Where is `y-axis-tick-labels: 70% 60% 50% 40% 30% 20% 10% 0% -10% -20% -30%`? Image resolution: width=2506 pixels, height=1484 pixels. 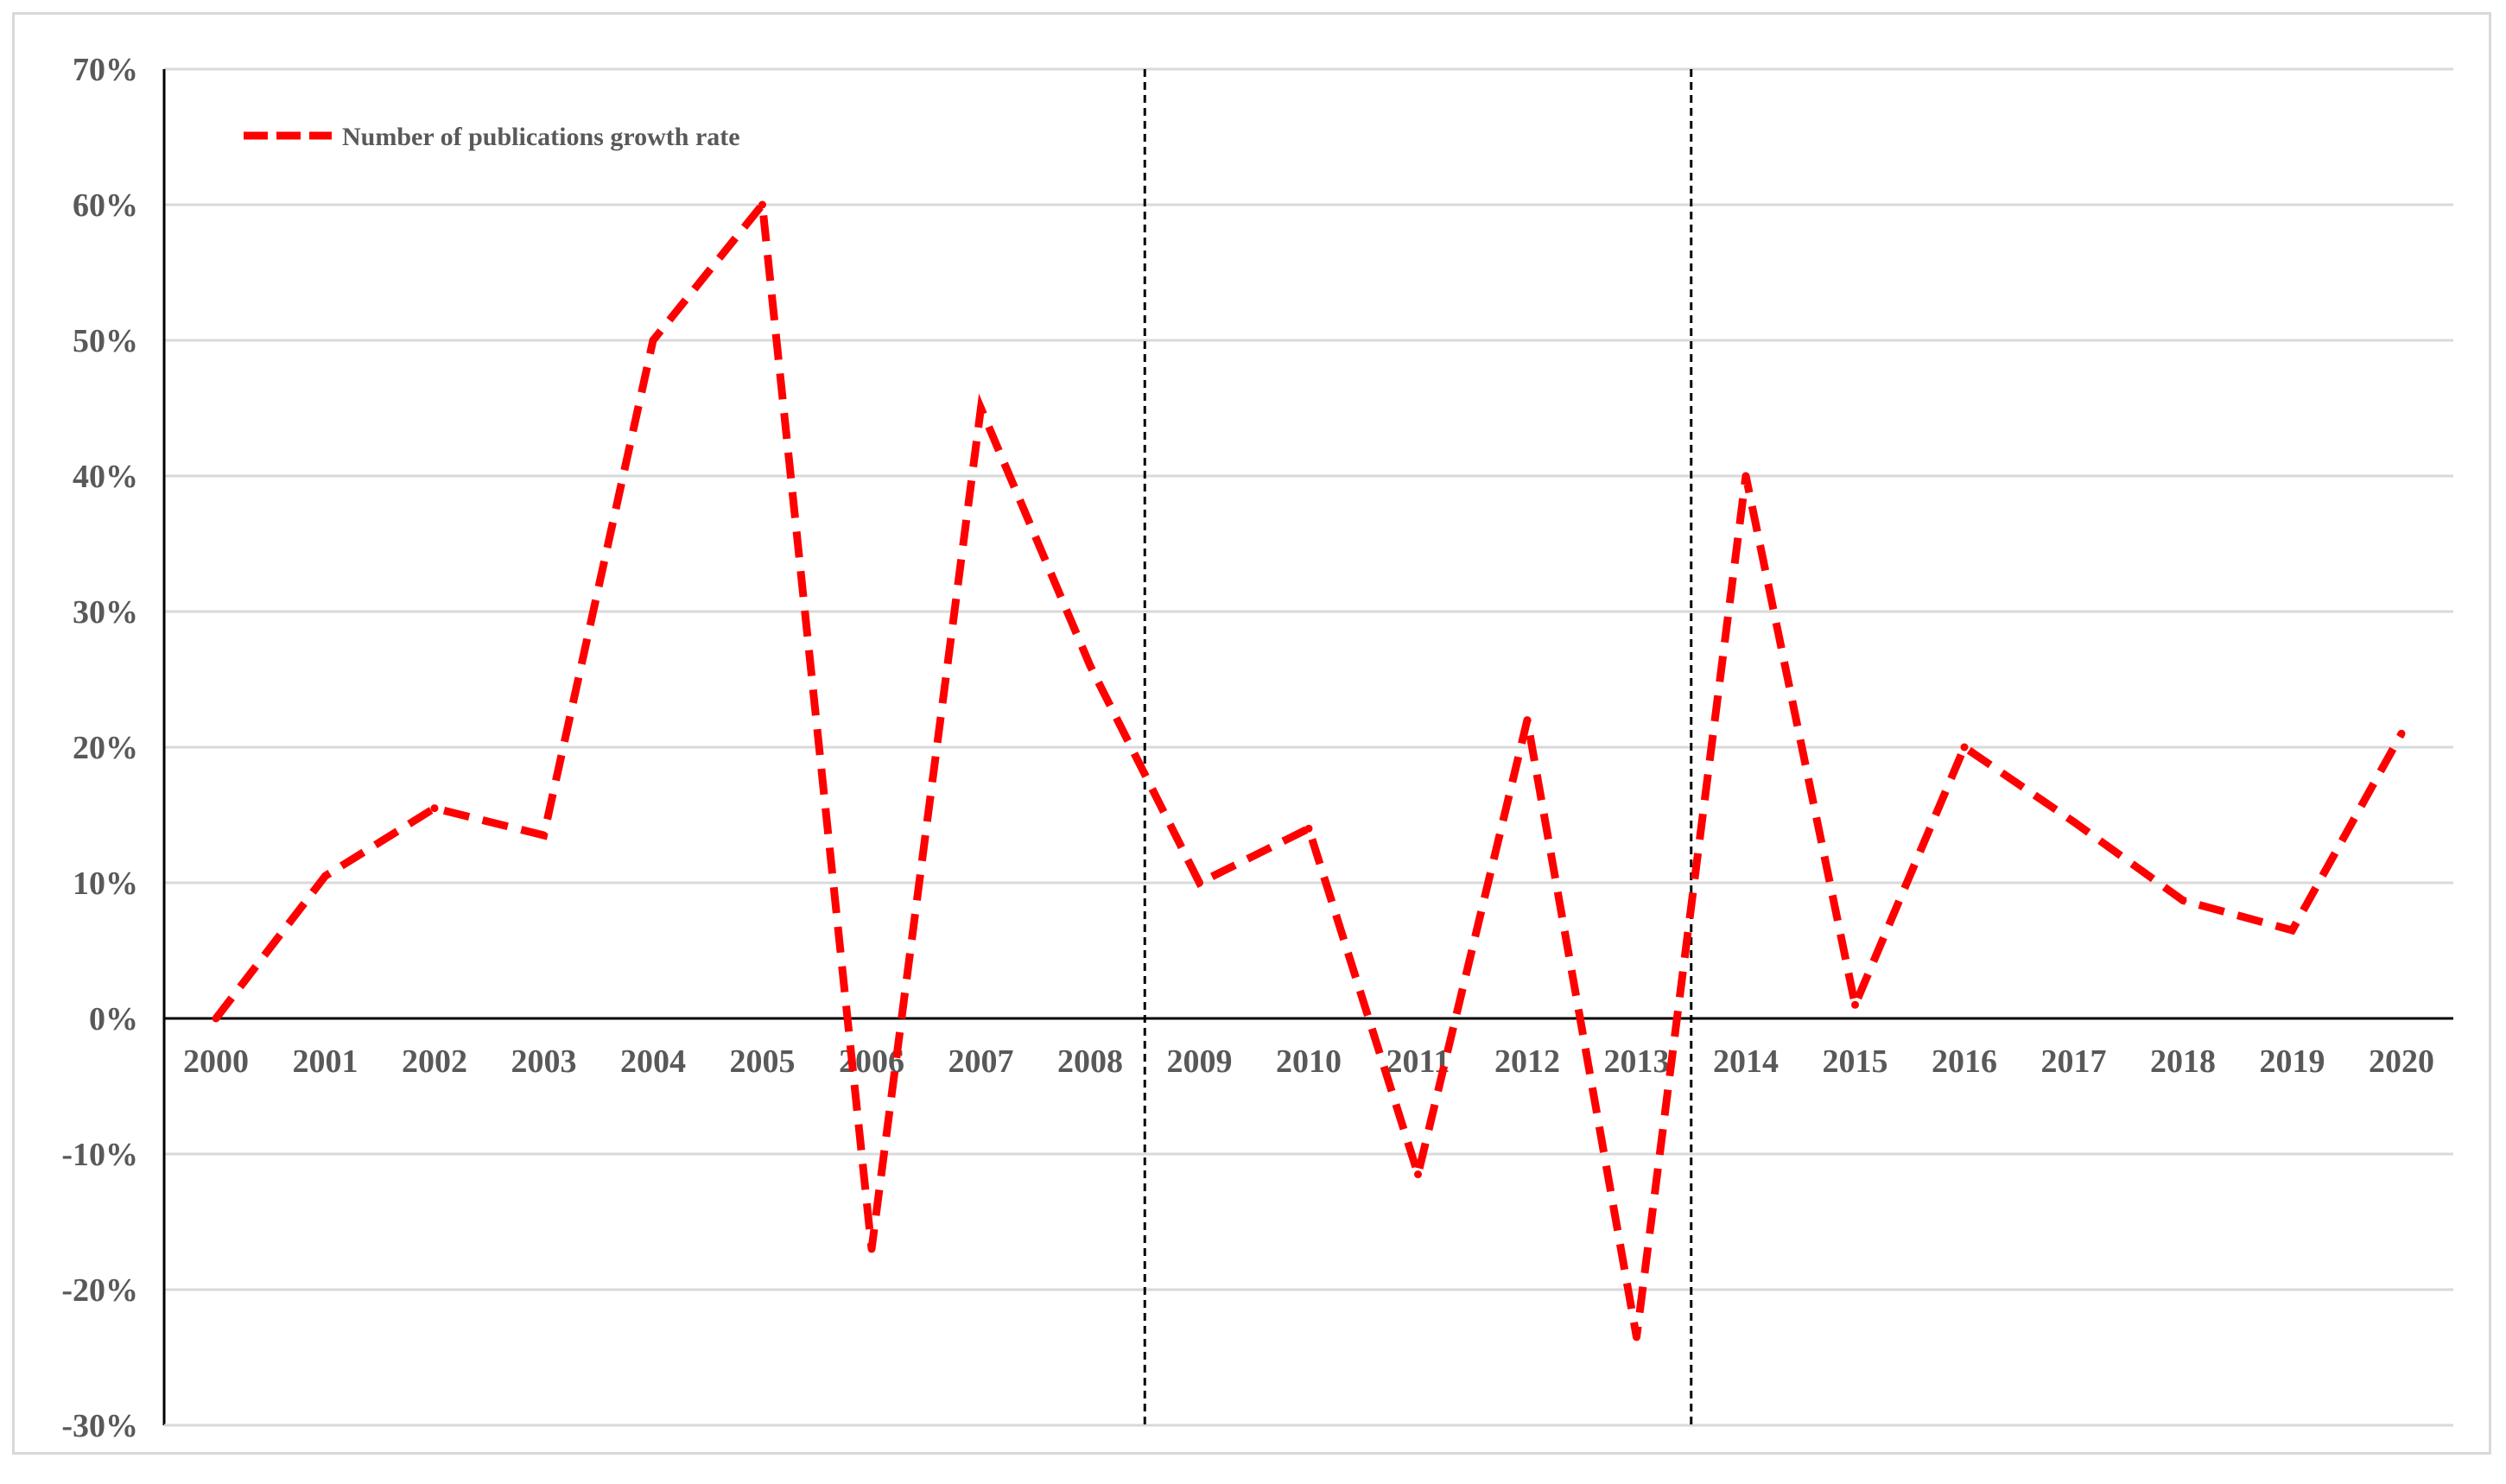
y-axis-tick-labels: 70% 60% 50% 40% 30% 20% 10% 0% -10% -20% -30% is located at coordinates (99, 748).